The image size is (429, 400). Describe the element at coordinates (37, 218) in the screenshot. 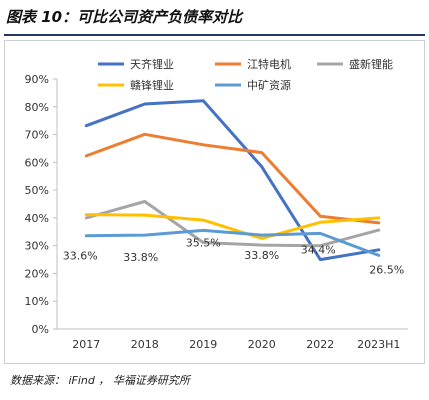

I see `y-tick-label: 40%` at that location.